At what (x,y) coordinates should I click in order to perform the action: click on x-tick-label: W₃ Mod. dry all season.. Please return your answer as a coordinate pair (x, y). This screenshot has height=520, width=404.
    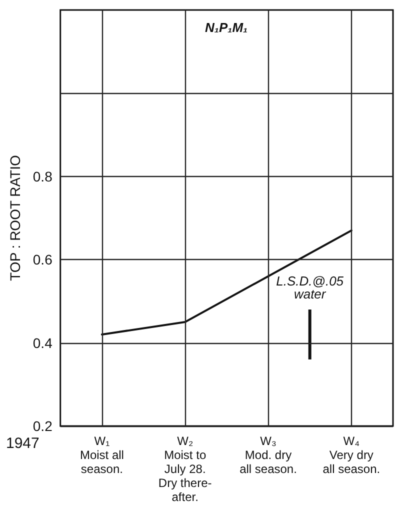
    Looking at the image, I should click on (268, 455).